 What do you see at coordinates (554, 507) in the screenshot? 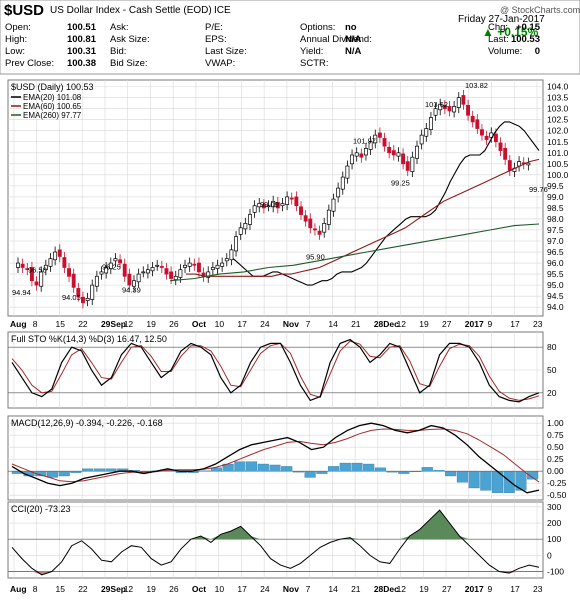
I see `y-tick-label: 300` at bounding box center [554, 507].